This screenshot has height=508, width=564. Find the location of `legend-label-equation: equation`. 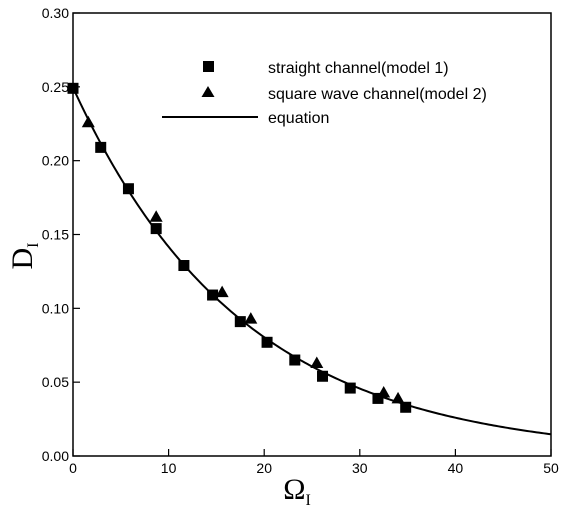

legend-label-equation: equation is located at coordinates (298, 118).